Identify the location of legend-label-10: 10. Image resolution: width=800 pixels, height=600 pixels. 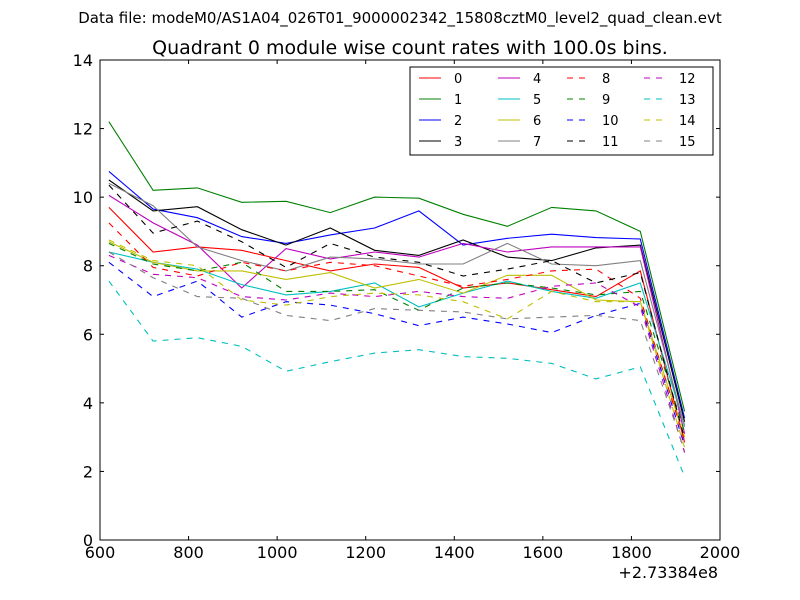
(610, 121).